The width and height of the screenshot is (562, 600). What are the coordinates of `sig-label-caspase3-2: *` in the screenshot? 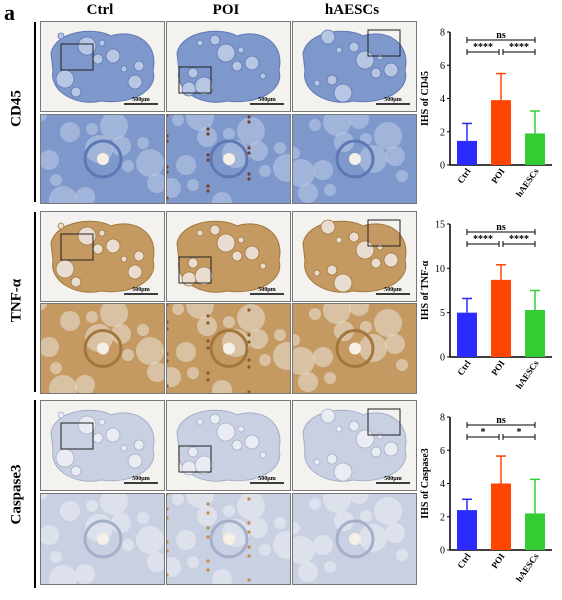 It's located at (519, 432).